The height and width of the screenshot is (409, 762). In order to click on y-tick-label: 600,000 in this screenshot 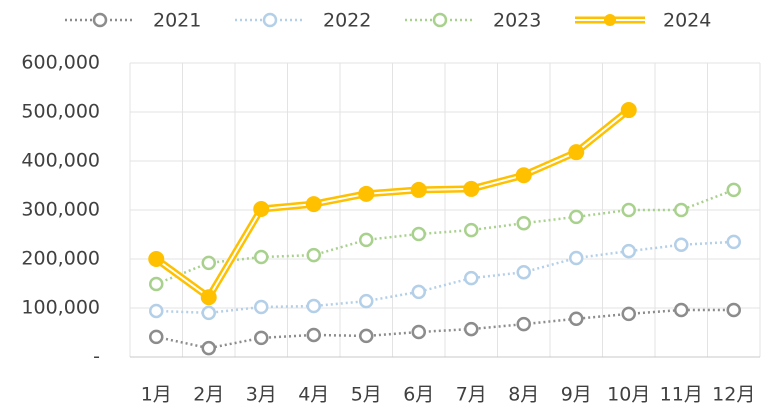, I will do `click(60, 63)`.